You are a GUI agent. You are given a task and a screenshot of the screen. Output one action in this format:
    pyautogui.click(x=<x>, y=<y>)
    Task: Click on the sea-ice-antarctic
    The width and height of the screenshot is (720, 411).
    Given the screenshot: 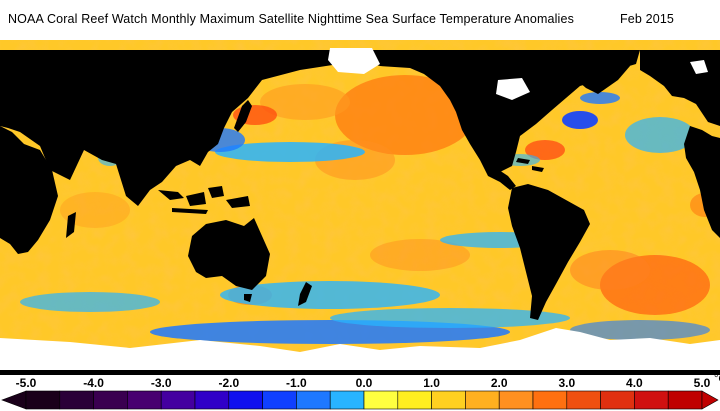 What is the action you would take?
    pyautogui.click(x=360, y=349)
    